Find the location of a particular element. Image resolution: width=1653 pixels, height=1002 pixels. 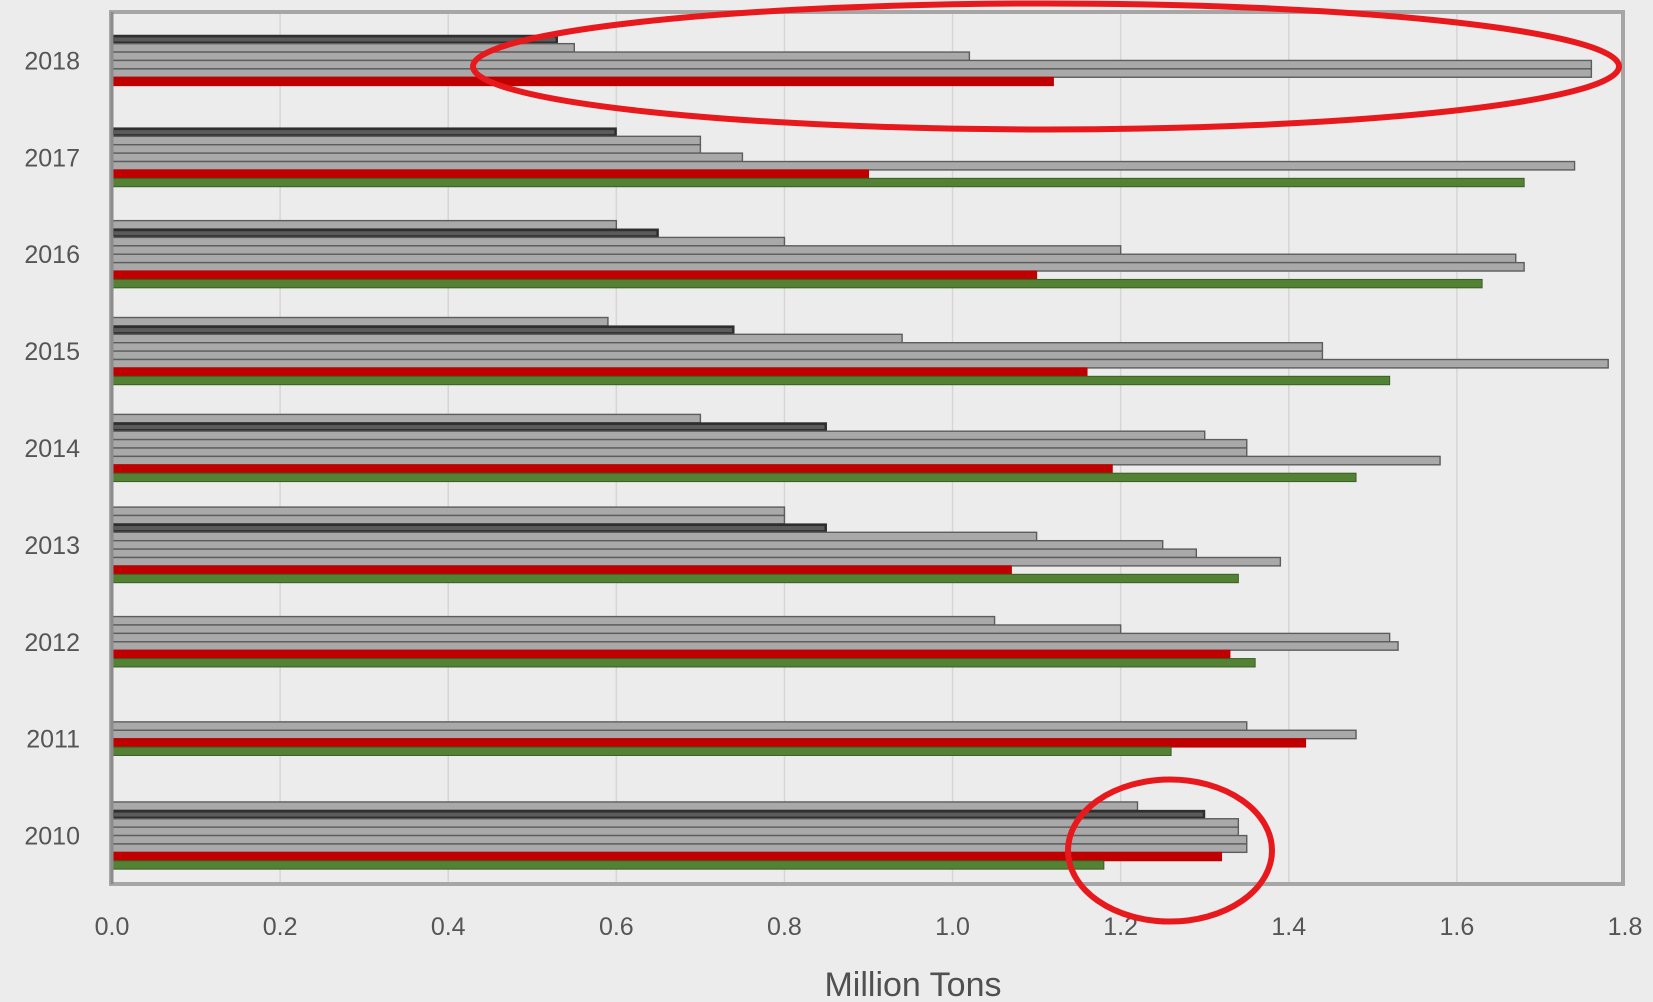

x-tick-label: 1.8 is located at coordinates (1625, 927).